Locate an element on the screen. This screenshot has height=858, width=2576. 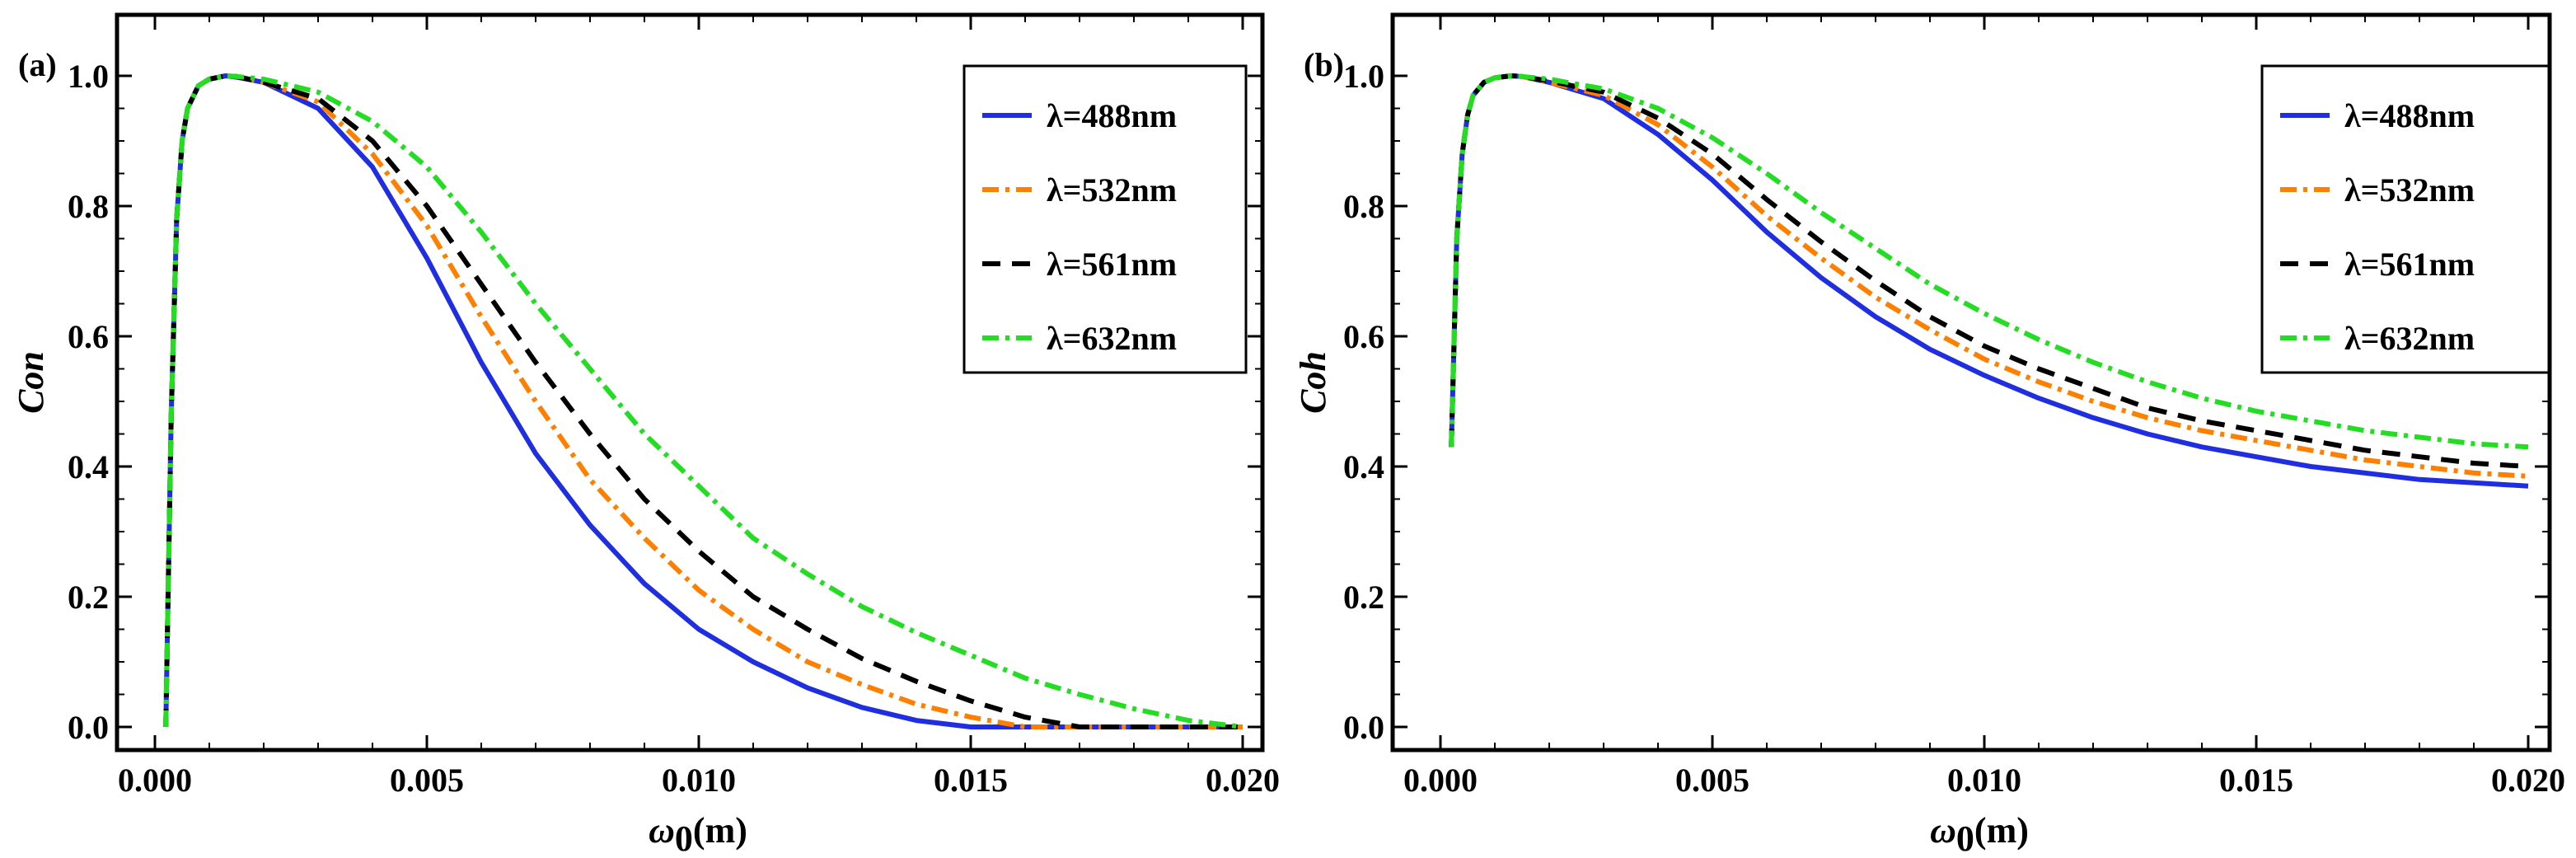
panel-label: (b) is located at coordinates (1324, 65).